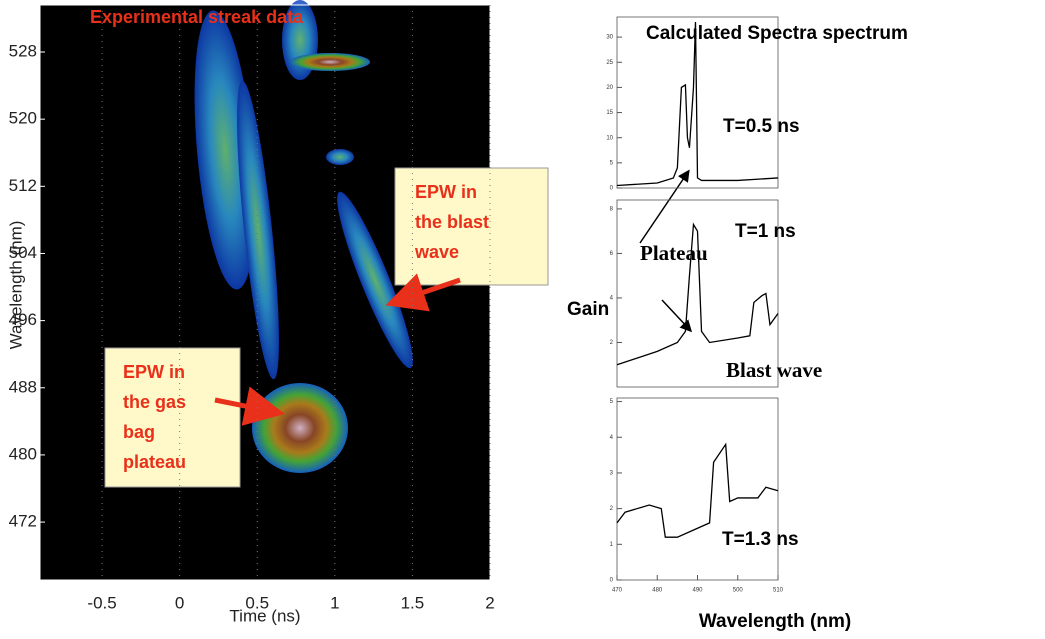 The image size is (1045, 639). I want to click on x-tick-label: 470, so click(617, 591).